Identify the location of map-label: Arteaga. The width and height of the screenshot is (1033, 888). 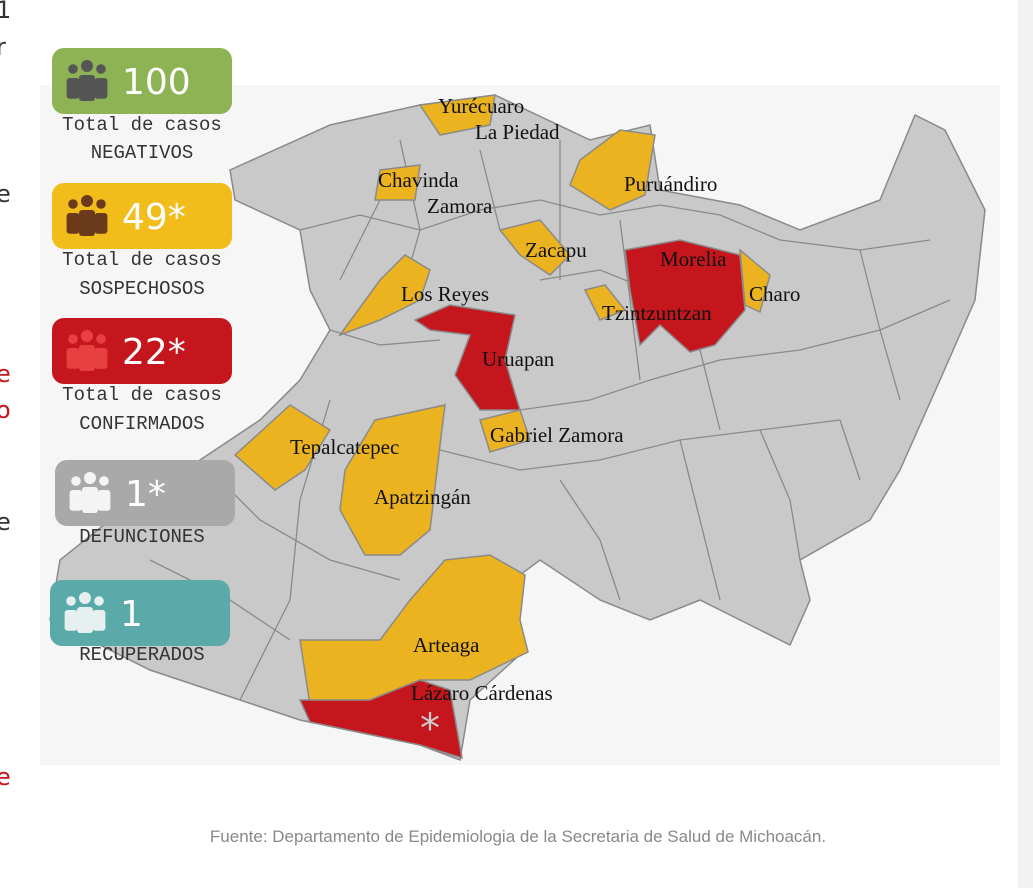
(446, 645).